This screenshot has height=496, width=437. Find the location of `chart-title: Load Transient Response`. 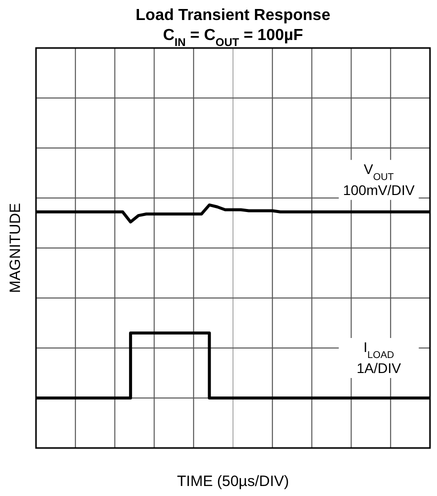

chart-title: Load Transient Response is located at coordinates (233, 15).